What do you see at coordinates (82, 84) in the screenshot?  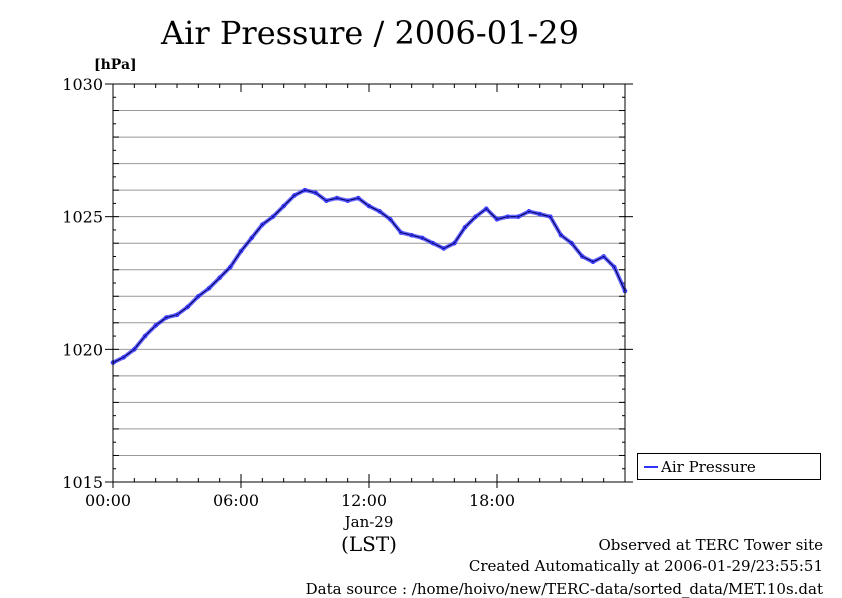 I see `y-tick-label: 1030` at bounding box center [82, 84].